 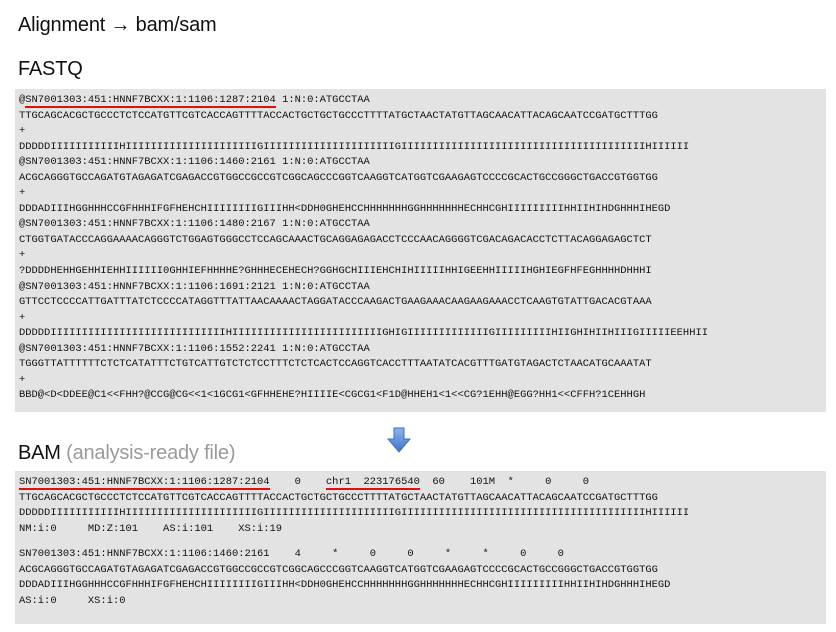 What do you see at coordinates (22, 100) in the screenshot?
I see `fastq-line-text: @` at bounding box center [22, 100].